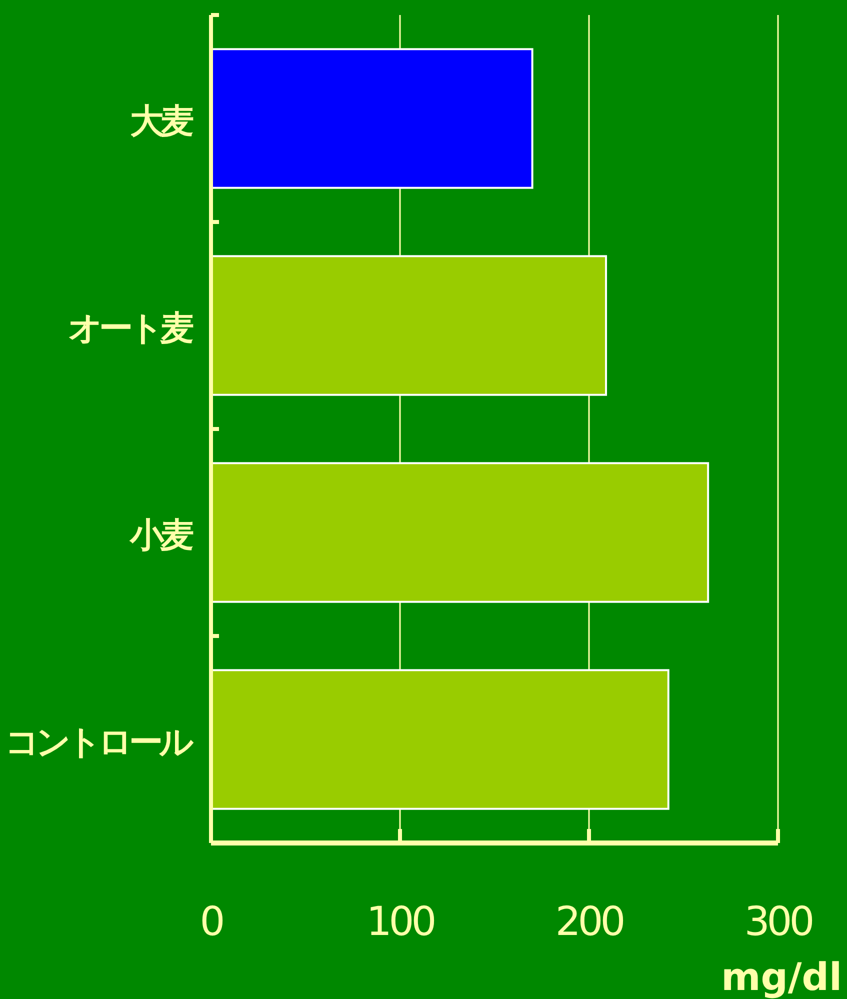 This screenshot has height=999, width=847. Describe the element at coordinates (162, 122) in the screenshot. I see `y-tick-label: 大麦` at that location.